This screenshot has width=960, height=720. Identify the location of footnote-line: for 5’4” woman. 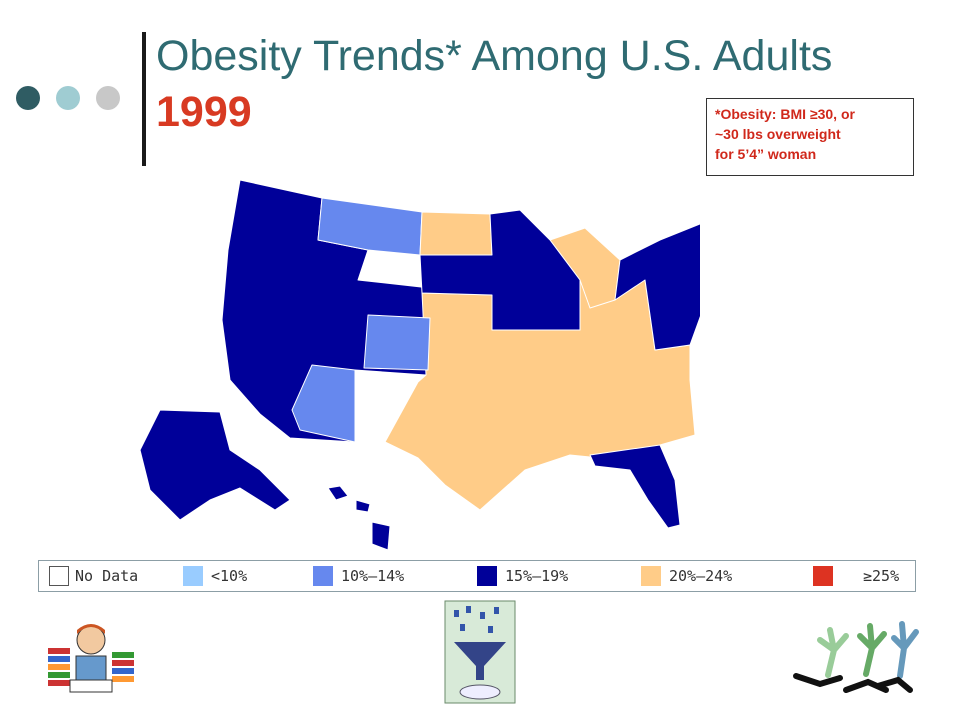
(766, 154).